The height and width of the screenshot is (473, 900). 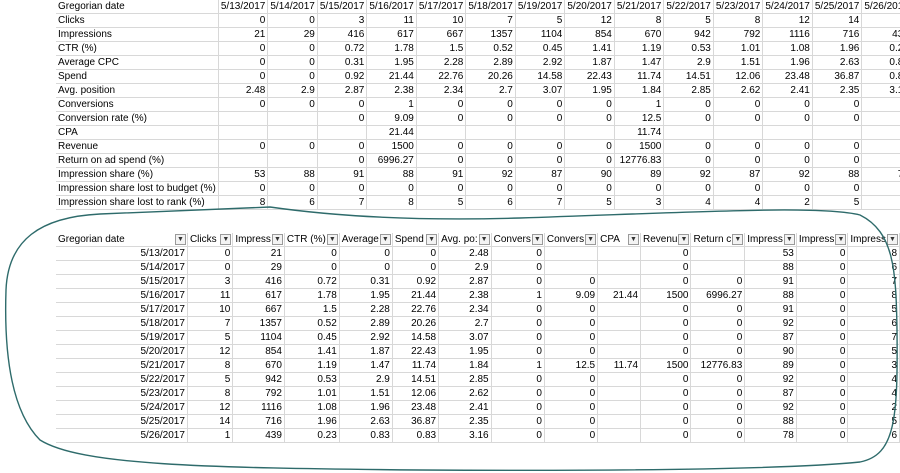 What do you see at coordinates (571, 296) in the screenshot?
I see `value-cell: 9.09` at bounding box center [571, 296].